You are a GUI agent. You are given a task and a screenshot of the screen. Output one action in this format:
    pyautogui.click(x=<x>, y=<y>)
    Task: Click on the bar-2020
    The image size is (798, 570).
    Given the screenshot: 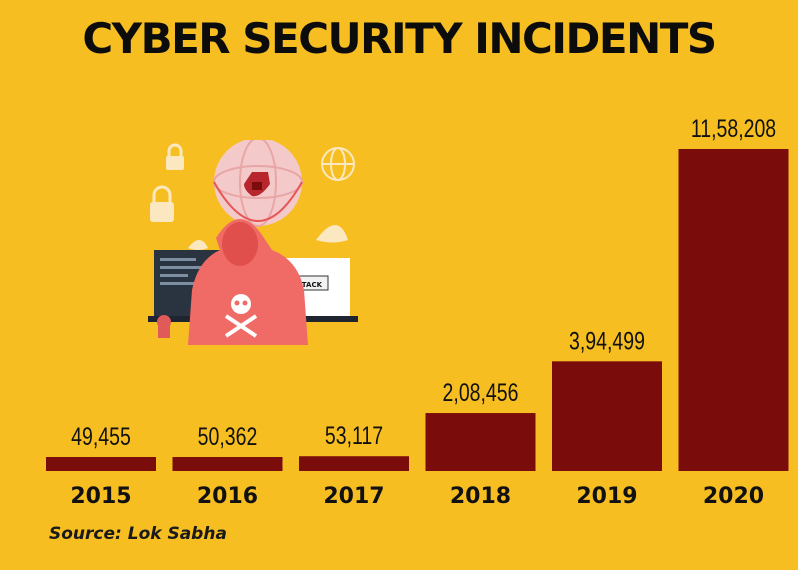 What is the action you would take?
    pyautogui.click(x=733, y=310)
    